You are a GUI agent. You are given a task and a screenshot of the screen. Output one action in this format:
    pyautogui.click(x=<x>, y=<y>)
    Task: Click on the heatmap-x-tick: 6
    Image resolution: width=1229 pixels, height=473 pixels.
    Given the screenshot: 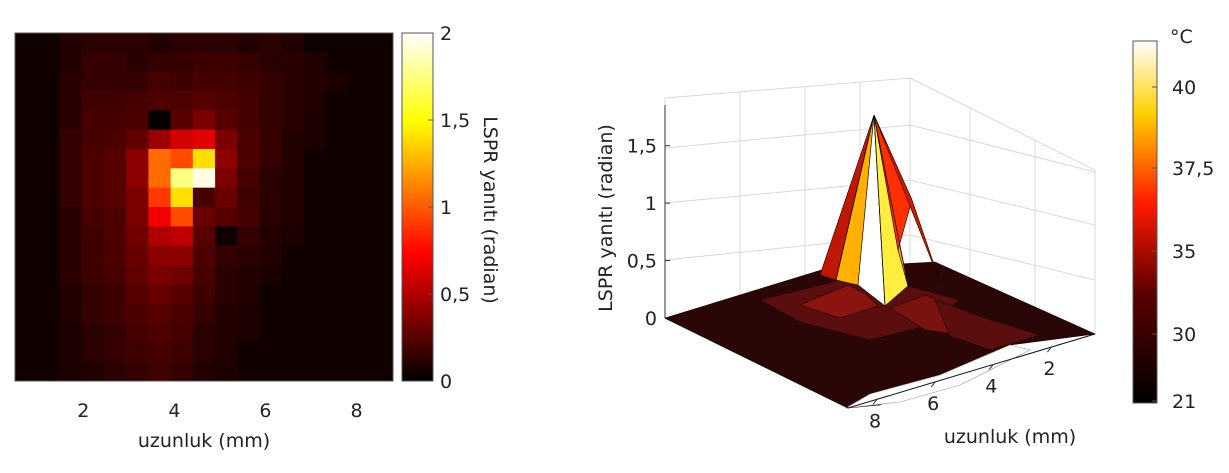 What is the action you would take?
    pyautogui.click(x=265, y=411)
    